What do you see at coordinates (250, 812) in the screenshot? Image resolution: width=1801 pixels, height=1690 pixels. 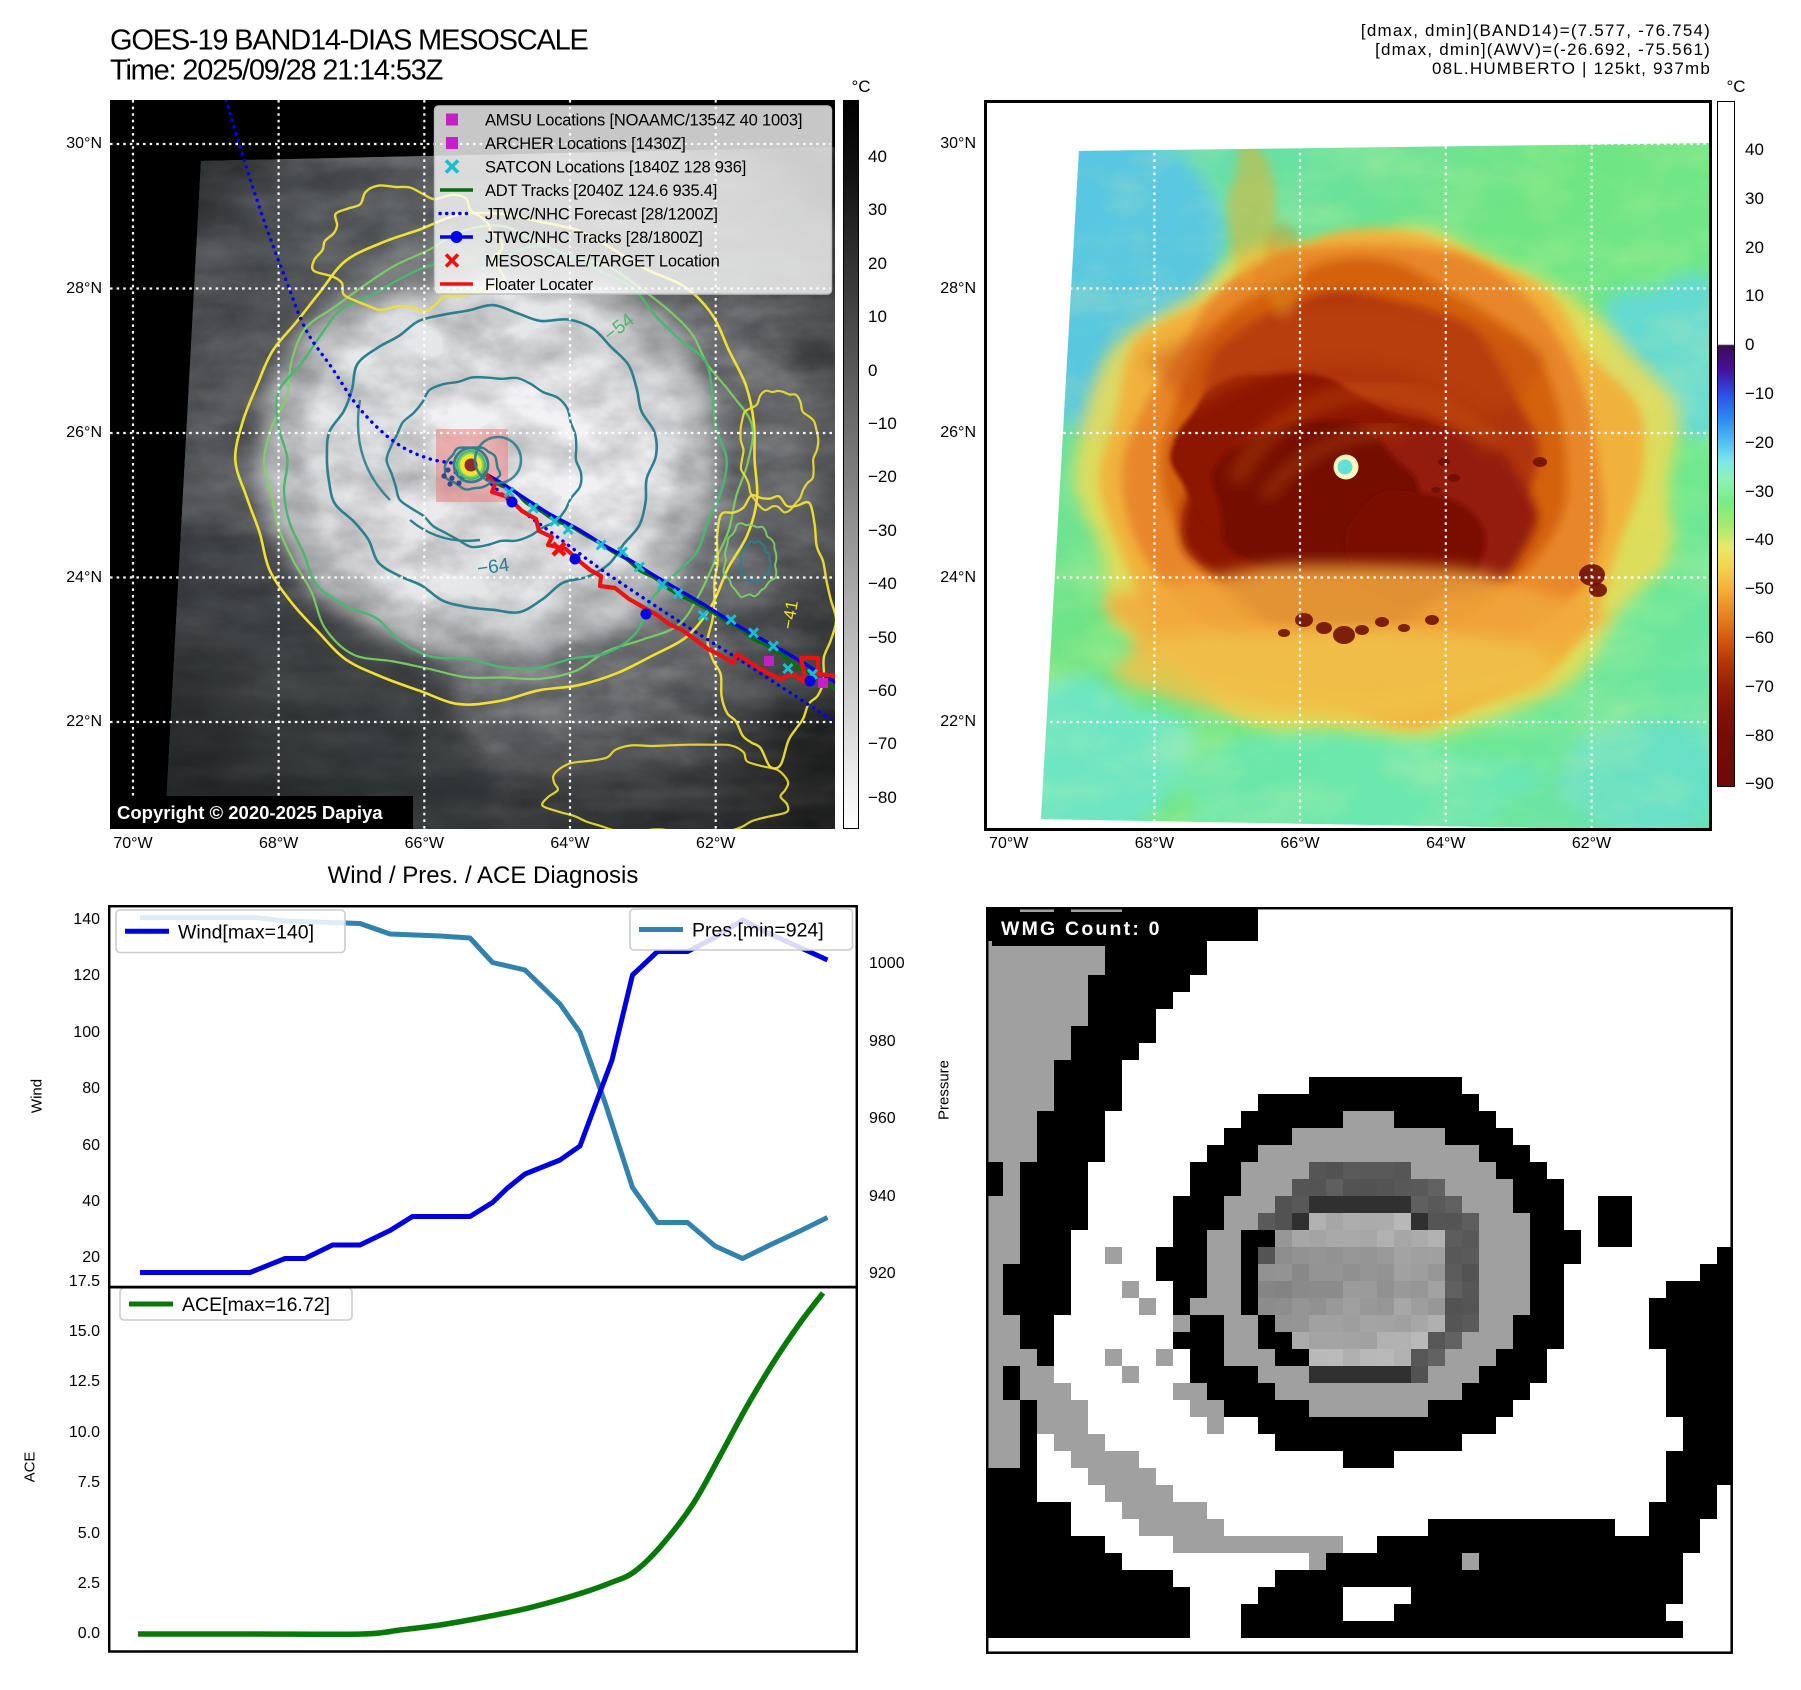 I see `svg-text: Copyright © 2020-2025 Dapiya` at bounding box center [250, 812].